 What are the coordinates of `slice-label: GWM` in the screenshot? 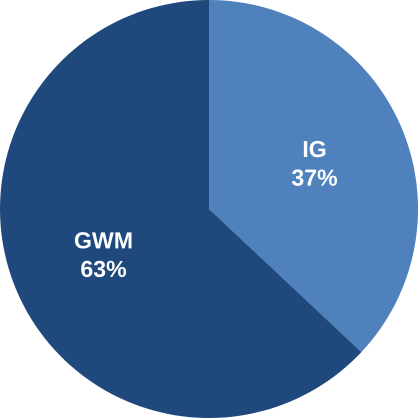 It's located at (103, 240).